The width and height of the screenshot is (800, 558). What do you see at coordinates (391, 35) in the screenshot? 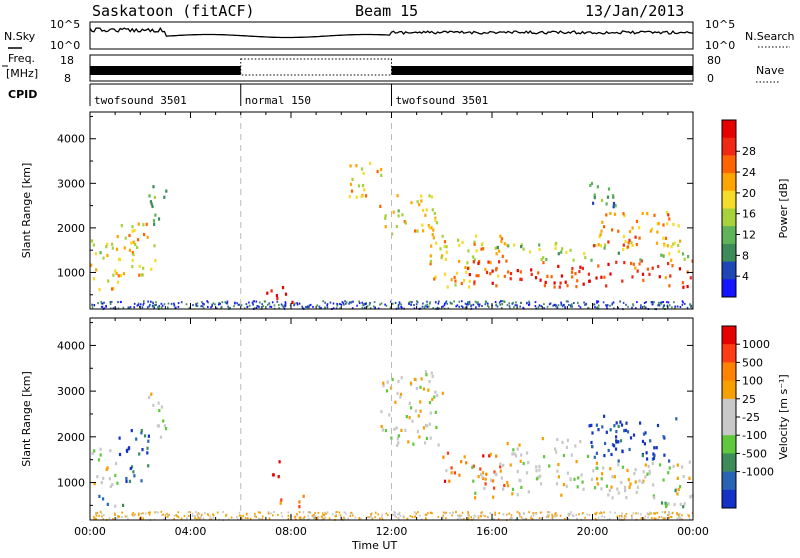
I see `nsky-panel` at bounding box center [391, 35].